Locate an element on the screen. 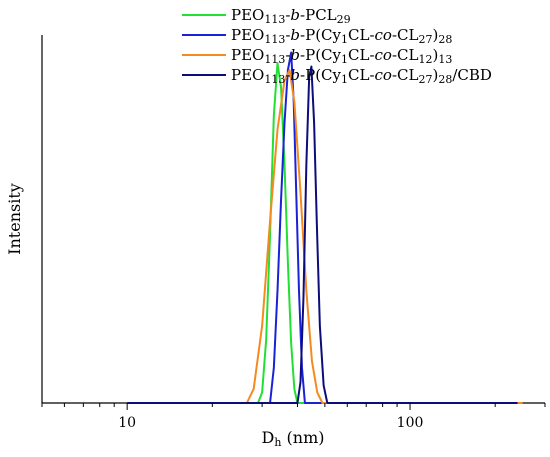  x-axis-title: Dh (nm) is located at coordinates (293, 438).